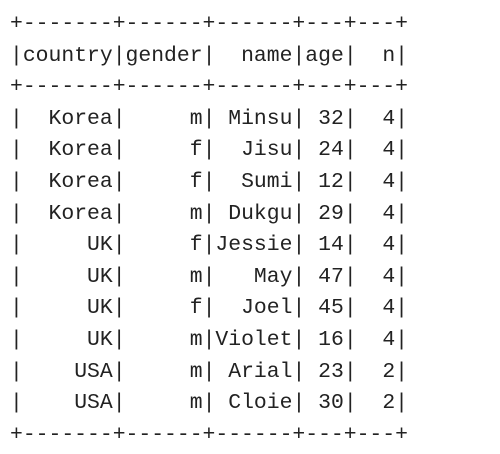  What do you see at coordinates (324, 339) in the screenshot?
I see `cell-age: 16` at bounding box center [324, 339].